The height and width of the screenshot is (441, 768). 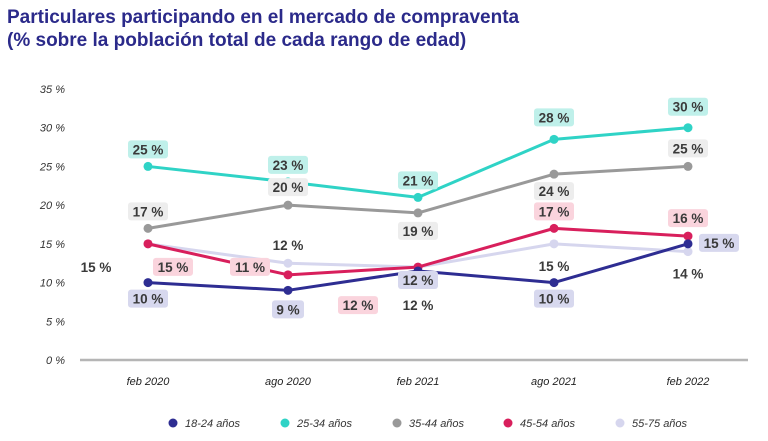 I want to click on legend-item: 18-24 años, so click(x=204, y=424).